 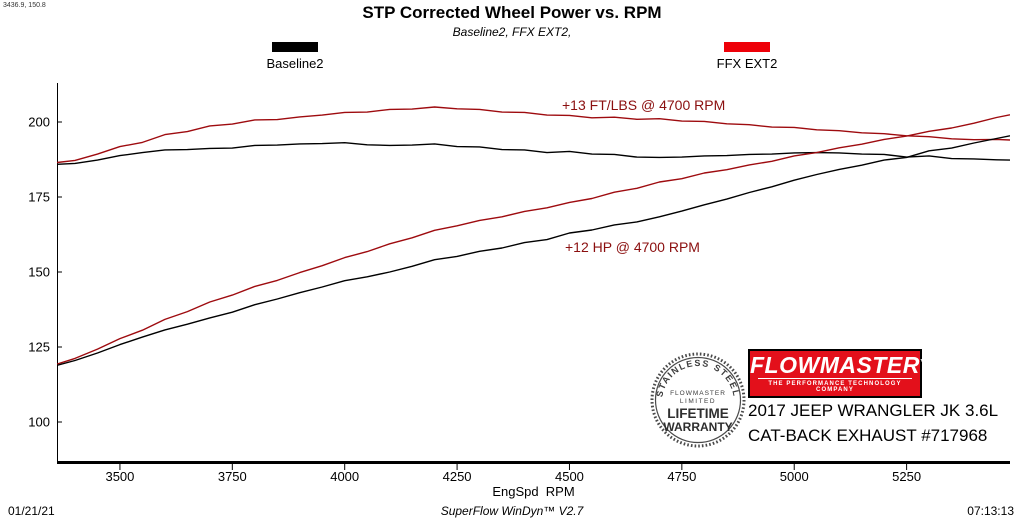 What do you see at coordinates (295, 47) in the screenshot?
I see `legend-swatch-baseline2` at bounding box center [295, 47].